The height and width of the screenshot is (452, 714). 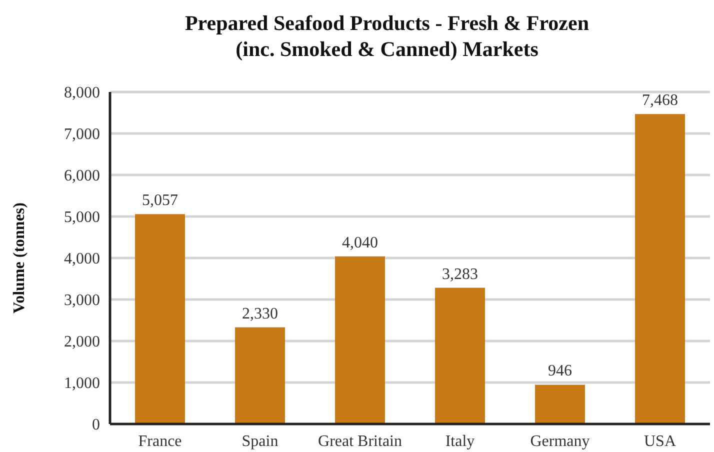 I want to click on data-label: 946, so click(x=560, y=371).